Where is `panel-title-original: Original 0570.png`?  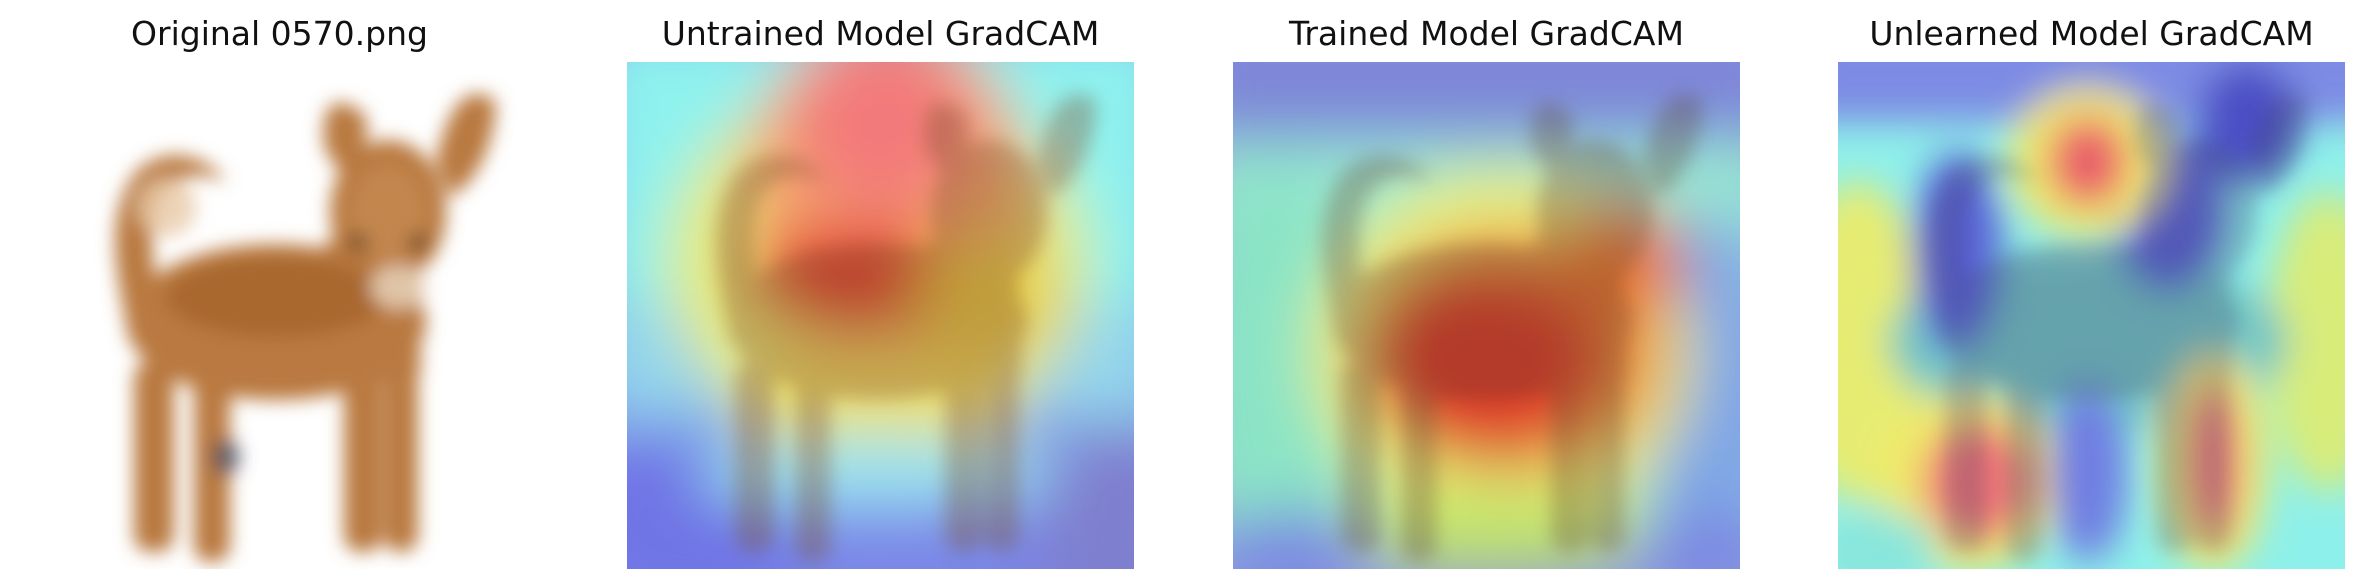 panel-title-original: Original 0570.png is located at coordinates (279, 33).